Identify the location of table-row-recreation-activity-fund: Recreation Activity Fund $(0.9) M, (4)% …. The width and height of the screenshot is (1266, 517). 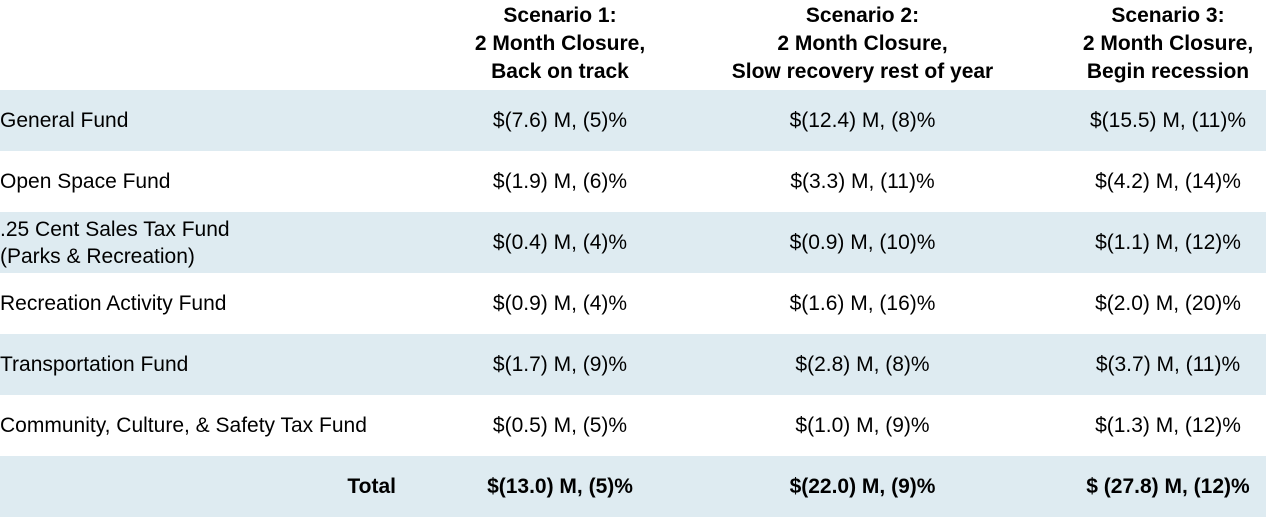
(633, 303).